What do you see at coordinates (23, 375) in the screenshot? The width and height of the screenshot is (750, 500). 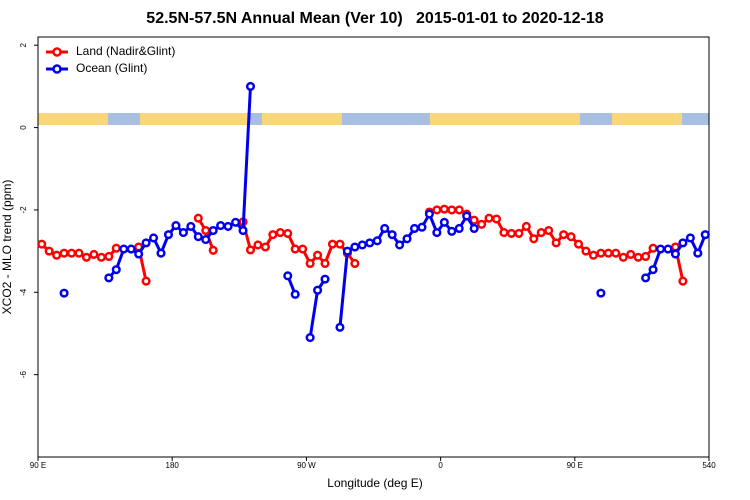 I see `y-tick-label: -6` at bounding box center [23, 375].